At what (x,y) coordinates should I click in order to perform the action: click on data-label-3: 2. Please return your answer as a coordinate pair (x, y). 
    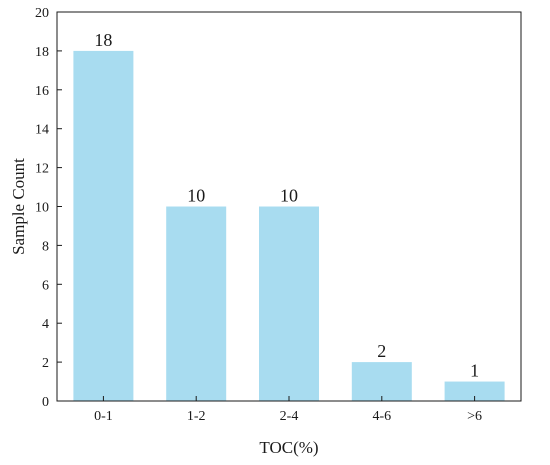
    Looking at the image, I should click on (381, 351).